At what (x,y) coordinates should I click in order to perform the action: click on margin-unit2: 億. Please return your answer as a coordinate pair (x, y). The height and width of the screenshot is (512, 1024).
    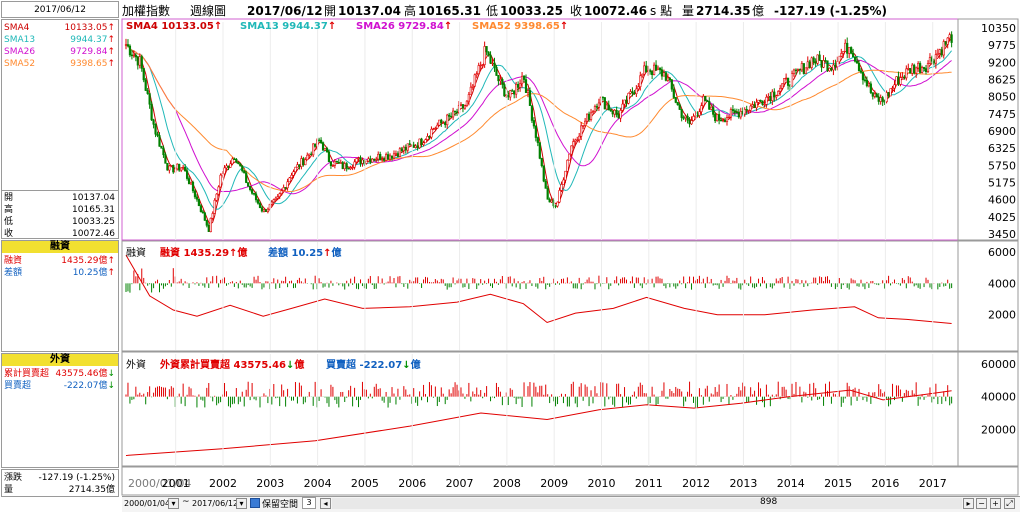
    Looking at the image, I should click on (336, 253).